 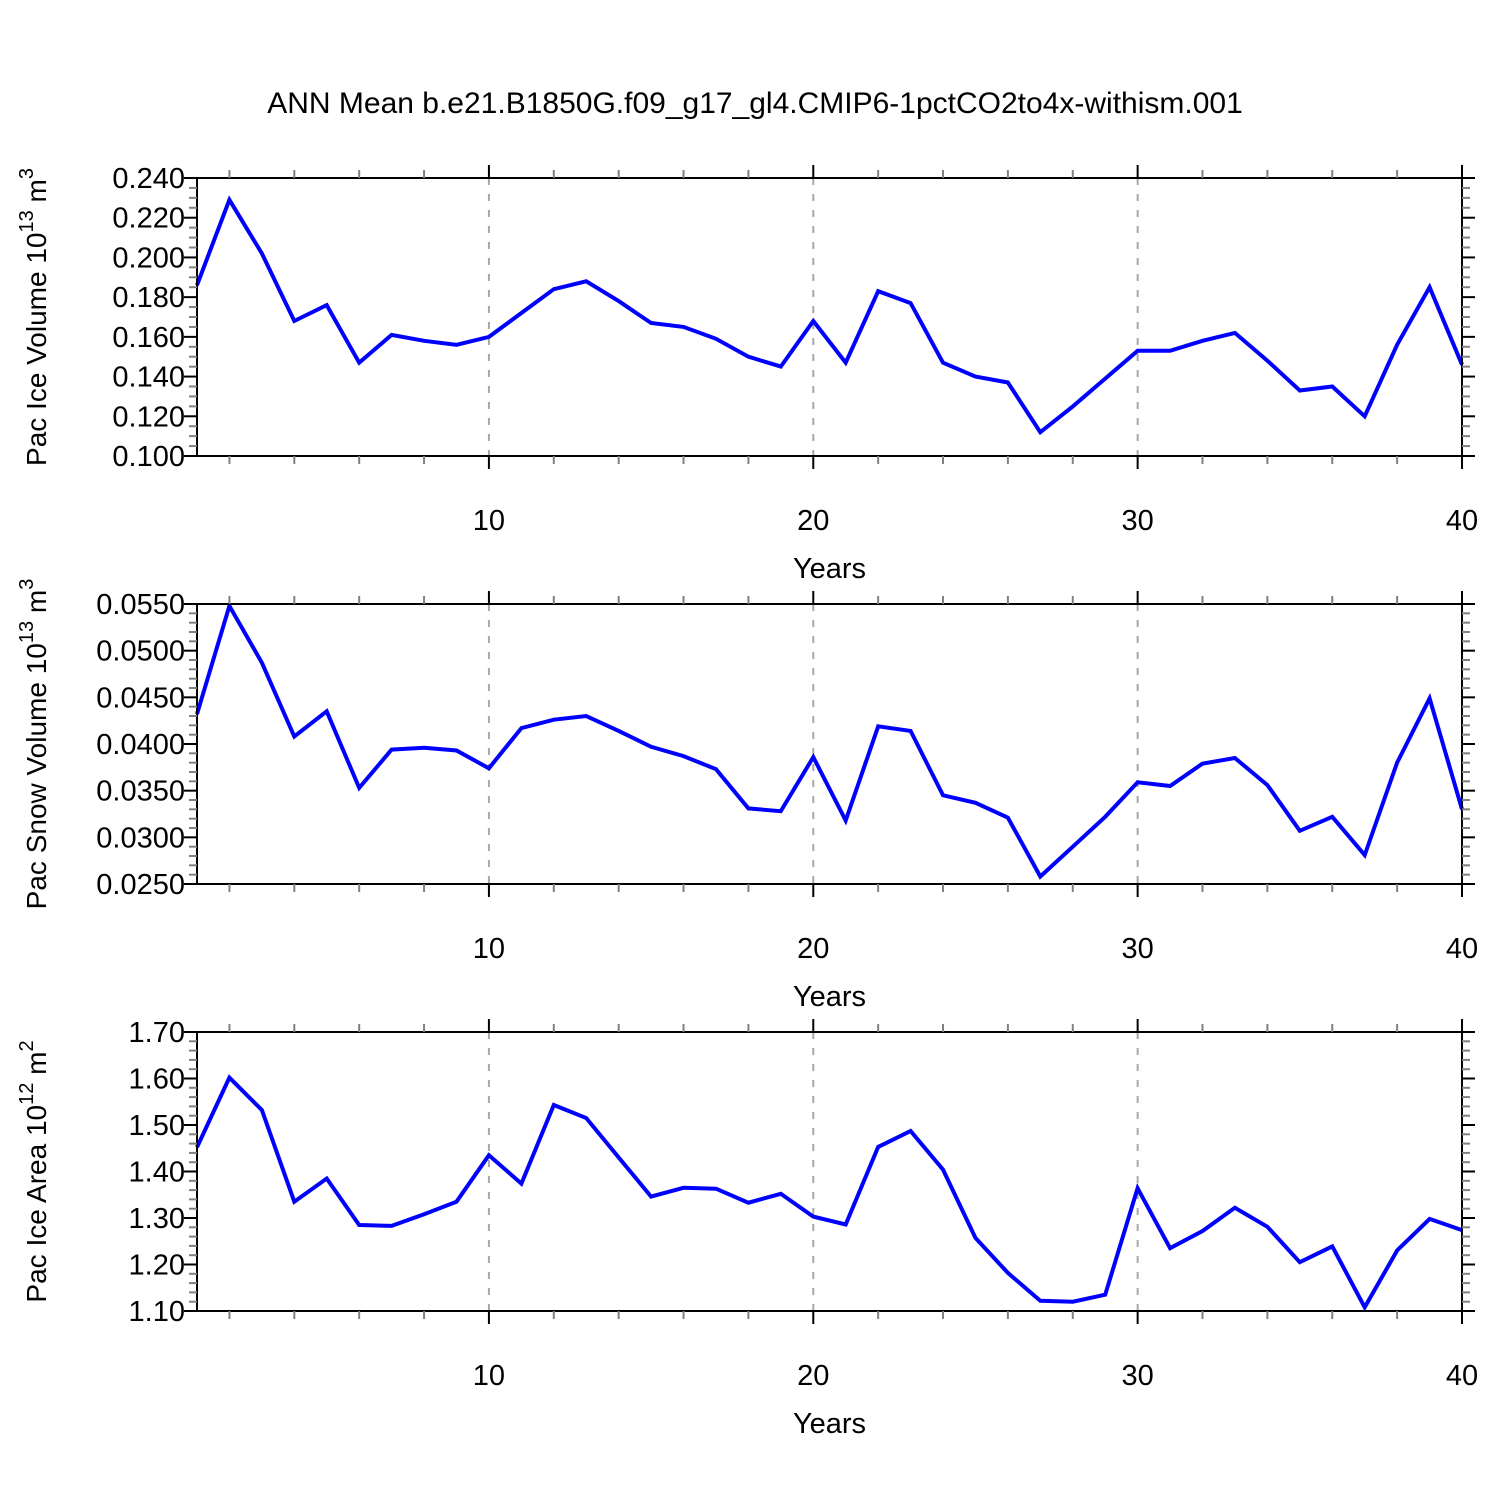 What do you see at coordinates (489, 1376) in the screenshot?
I see `panel-pac-ice-area-xtick-label: 10` at bounding box center [489, 1376].